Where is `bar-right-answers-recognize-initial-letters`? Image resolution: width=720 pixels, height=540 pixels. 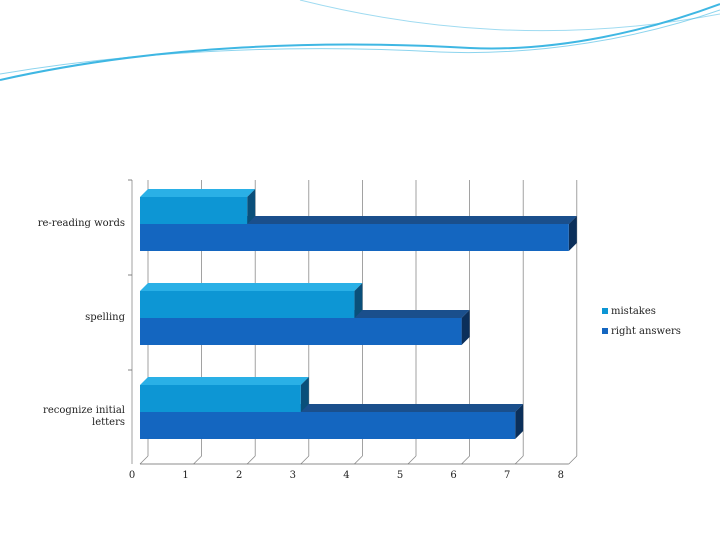
bar-right-answers-recognize-initial-letters is located at coordinates (332, 421).